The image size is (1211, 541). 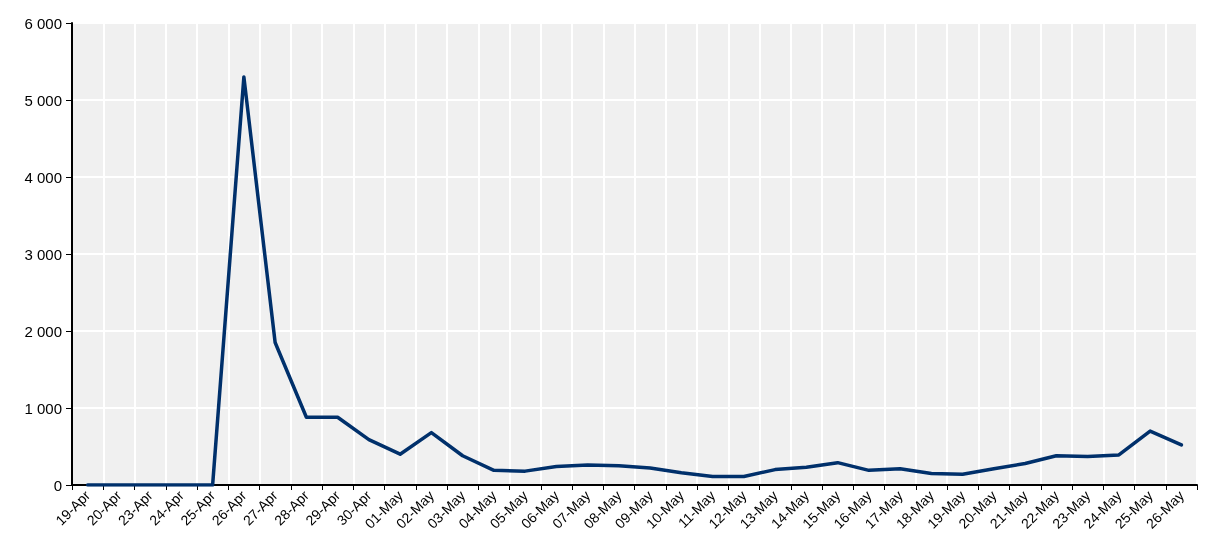 What do you see at coordinates (57, 485) in the screenshot?
I see `y-tick-label: 0` at bounding box center [57, 485].